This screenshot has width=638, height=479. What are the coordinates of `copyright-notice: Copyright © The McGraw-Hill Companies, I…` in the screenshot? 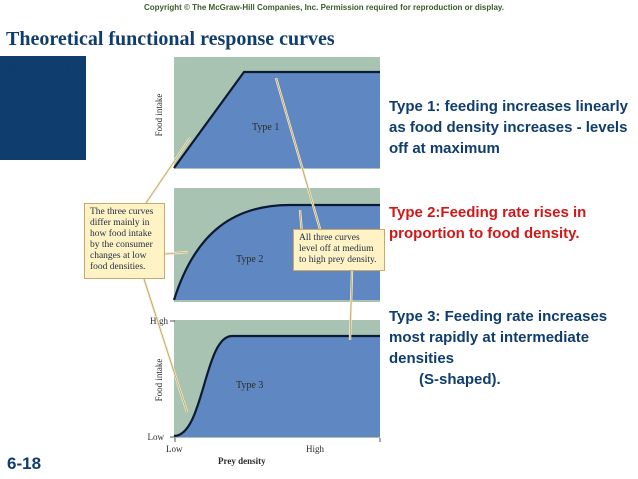 It's located at (324, 7).